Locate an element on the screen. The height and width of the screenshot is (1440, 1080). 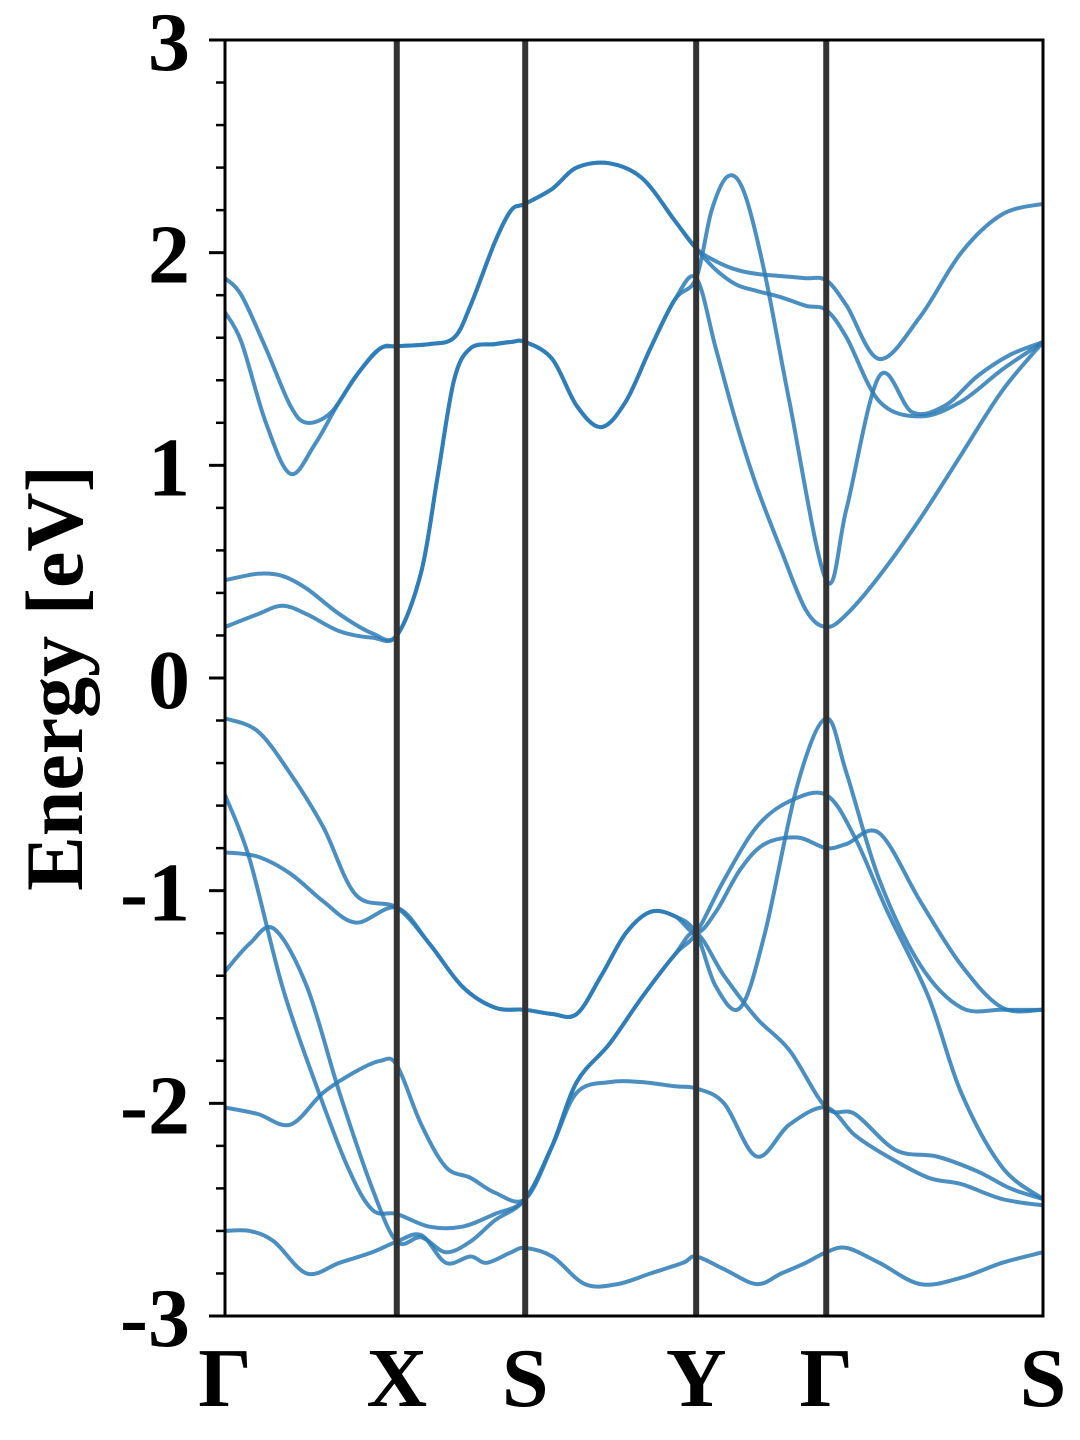
y-tick-label-6: -2 is located at coordinates (155, 1105).